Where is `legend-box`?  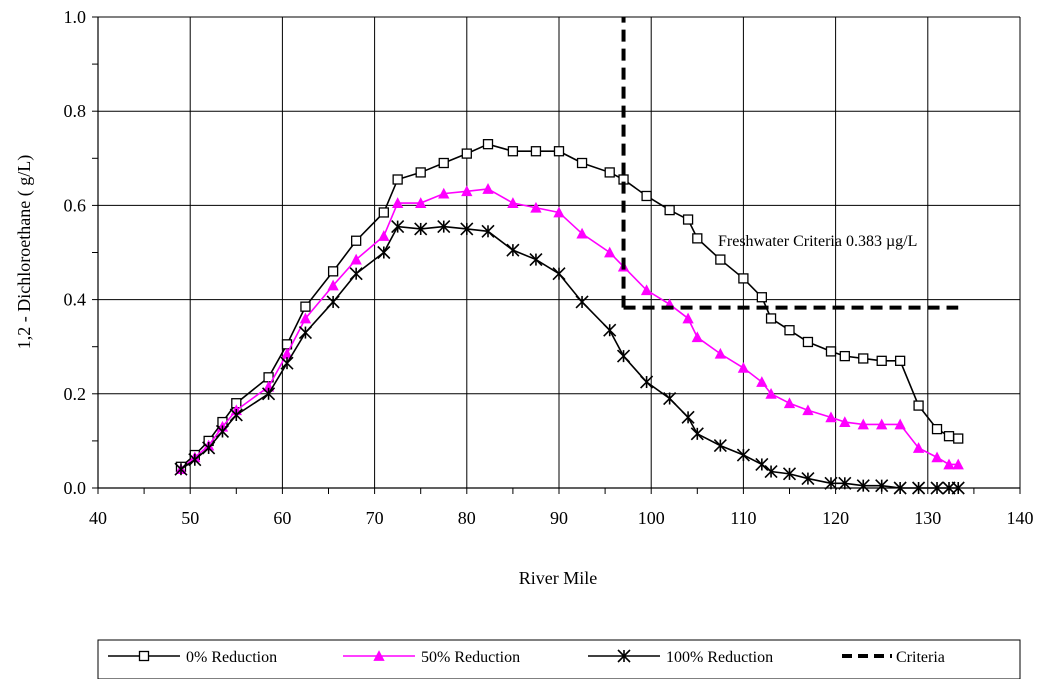 legend-box is located at coordinates (559, 659).